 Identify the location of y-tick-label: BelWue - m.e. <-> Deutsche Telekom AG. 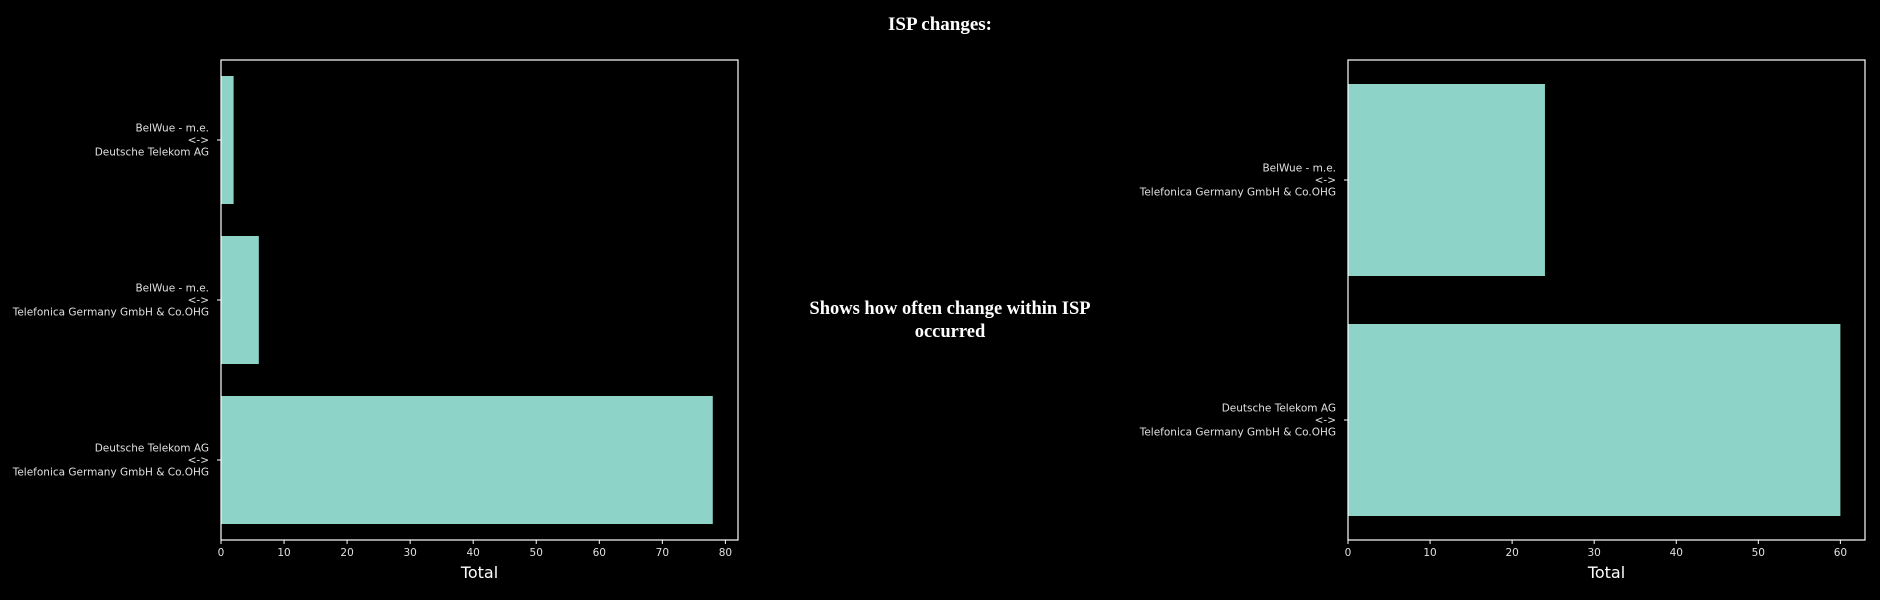
(152, 141).